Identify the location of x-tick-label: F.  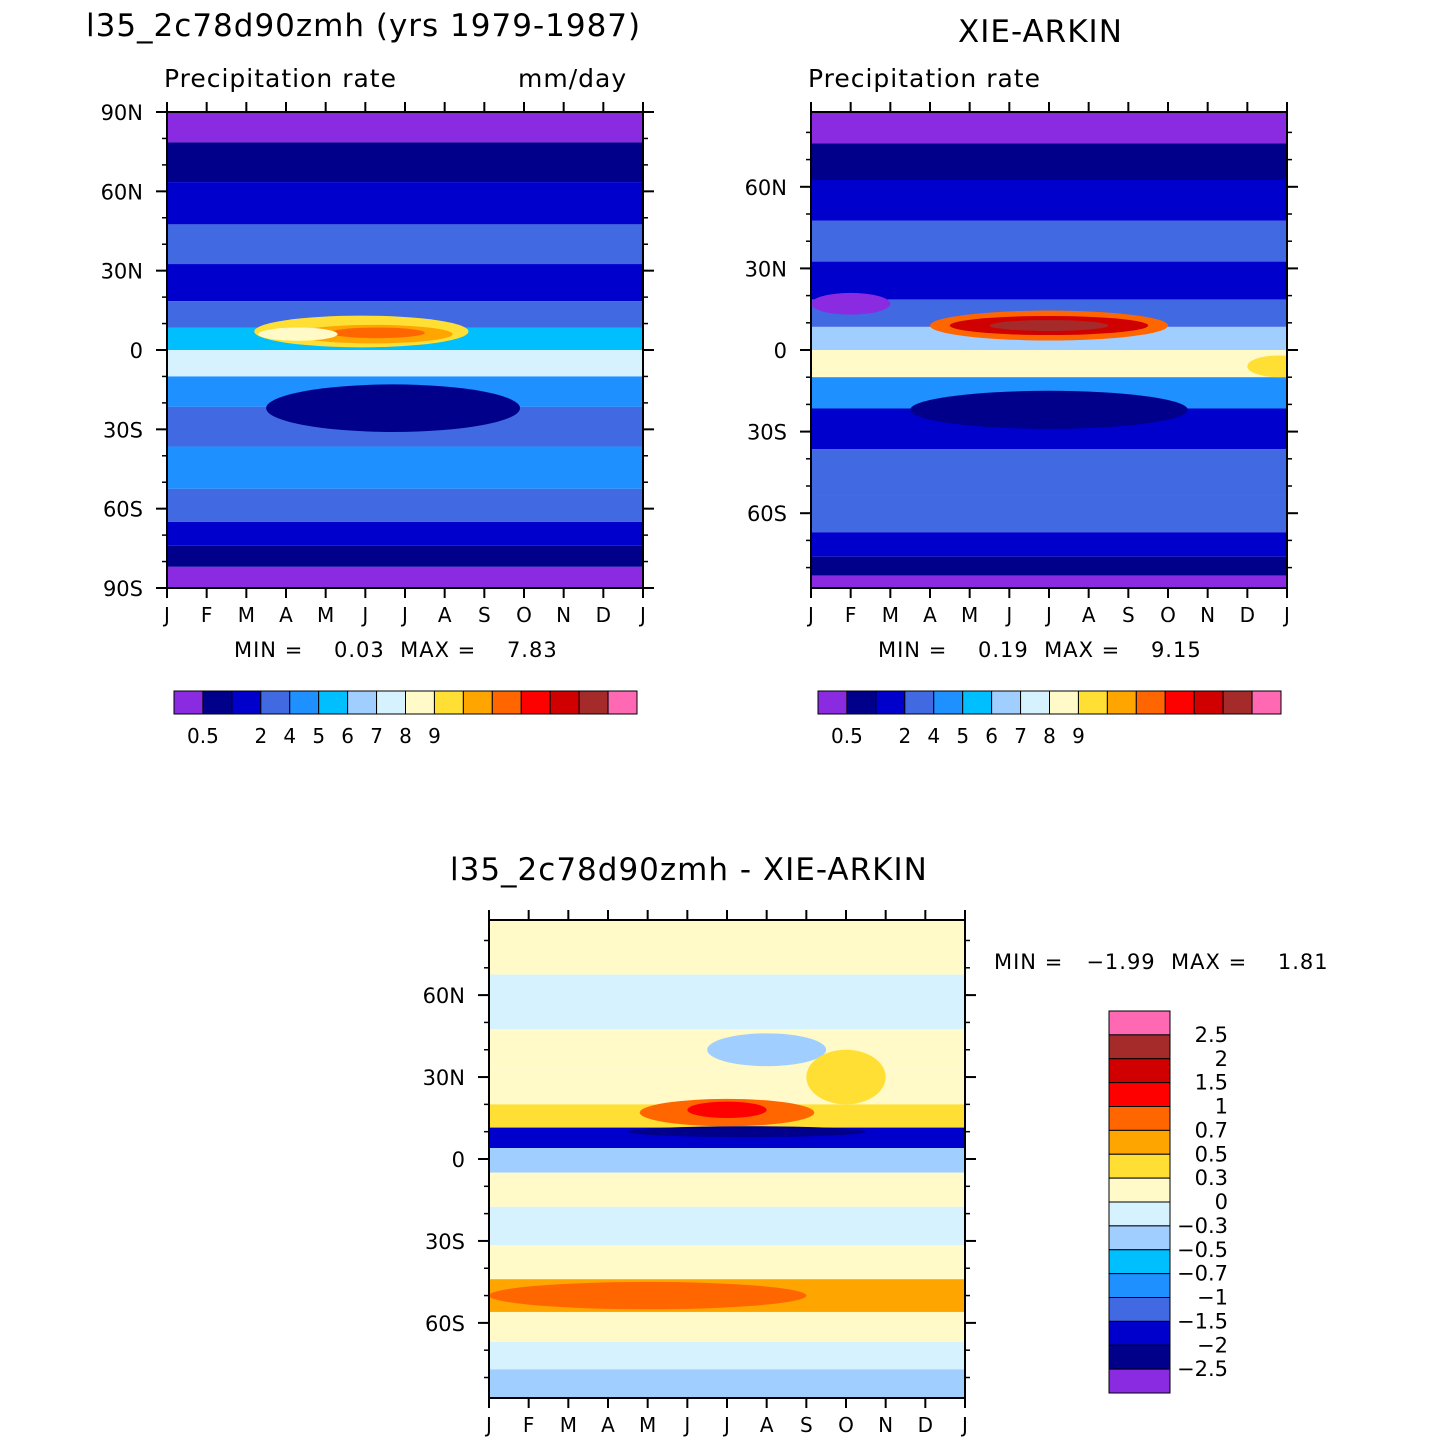
(851, 615).